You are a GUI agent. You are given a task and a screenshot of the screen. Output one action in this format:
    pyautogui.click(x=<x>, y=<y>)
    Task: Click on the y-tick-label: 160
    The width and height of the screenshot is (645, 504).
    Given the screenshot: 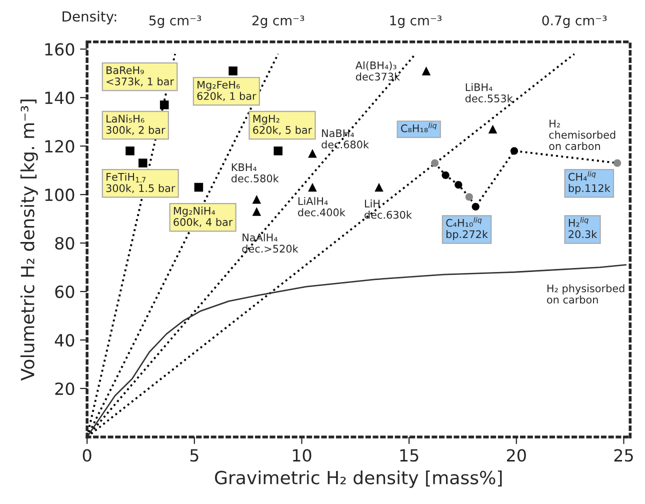 What is the action you would take?
    pyautogui.click(x=59, y=49)
    